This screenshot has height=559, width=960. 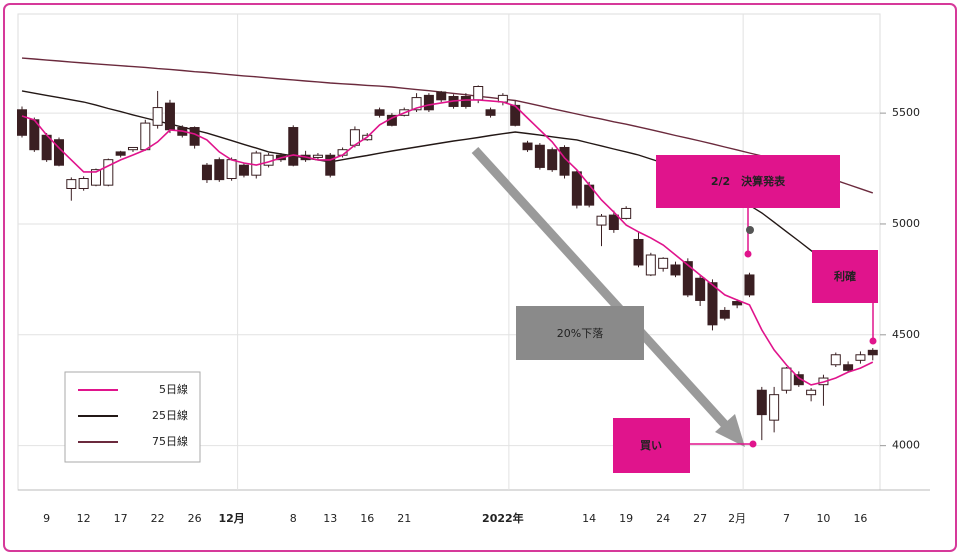 I want to click on decline-label: 20%下落, so click(x=580, y=333).